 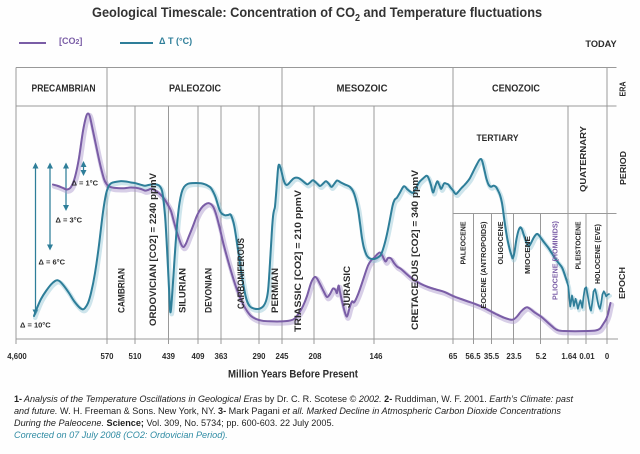 I want to click on svg-text: MESOZOIC, so click(x=362, y=89).